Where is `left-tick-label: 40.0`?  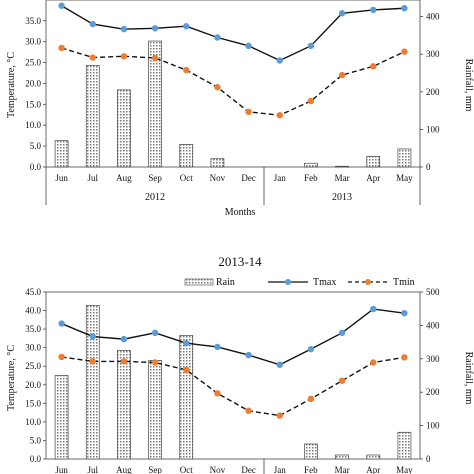 left-tick-label: 40.0 is located at coordinates (33, 311).